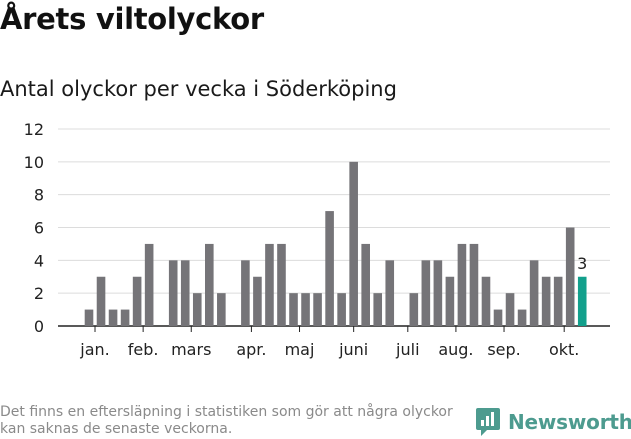 This screenshot has height=439, width=631. I want to click on y-tick-label: 2, so click(39, 293).